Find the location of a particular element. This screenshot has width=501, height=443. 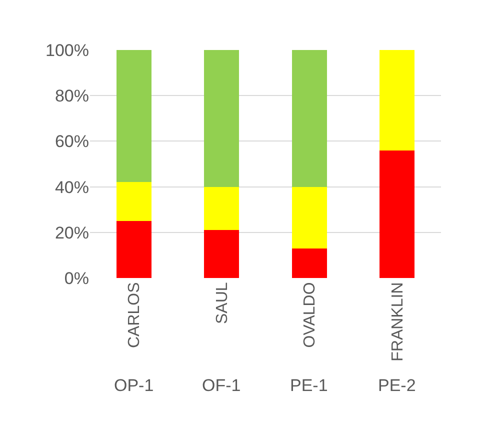

x-tick-label: SAUL is located at coordinates (222, 303).